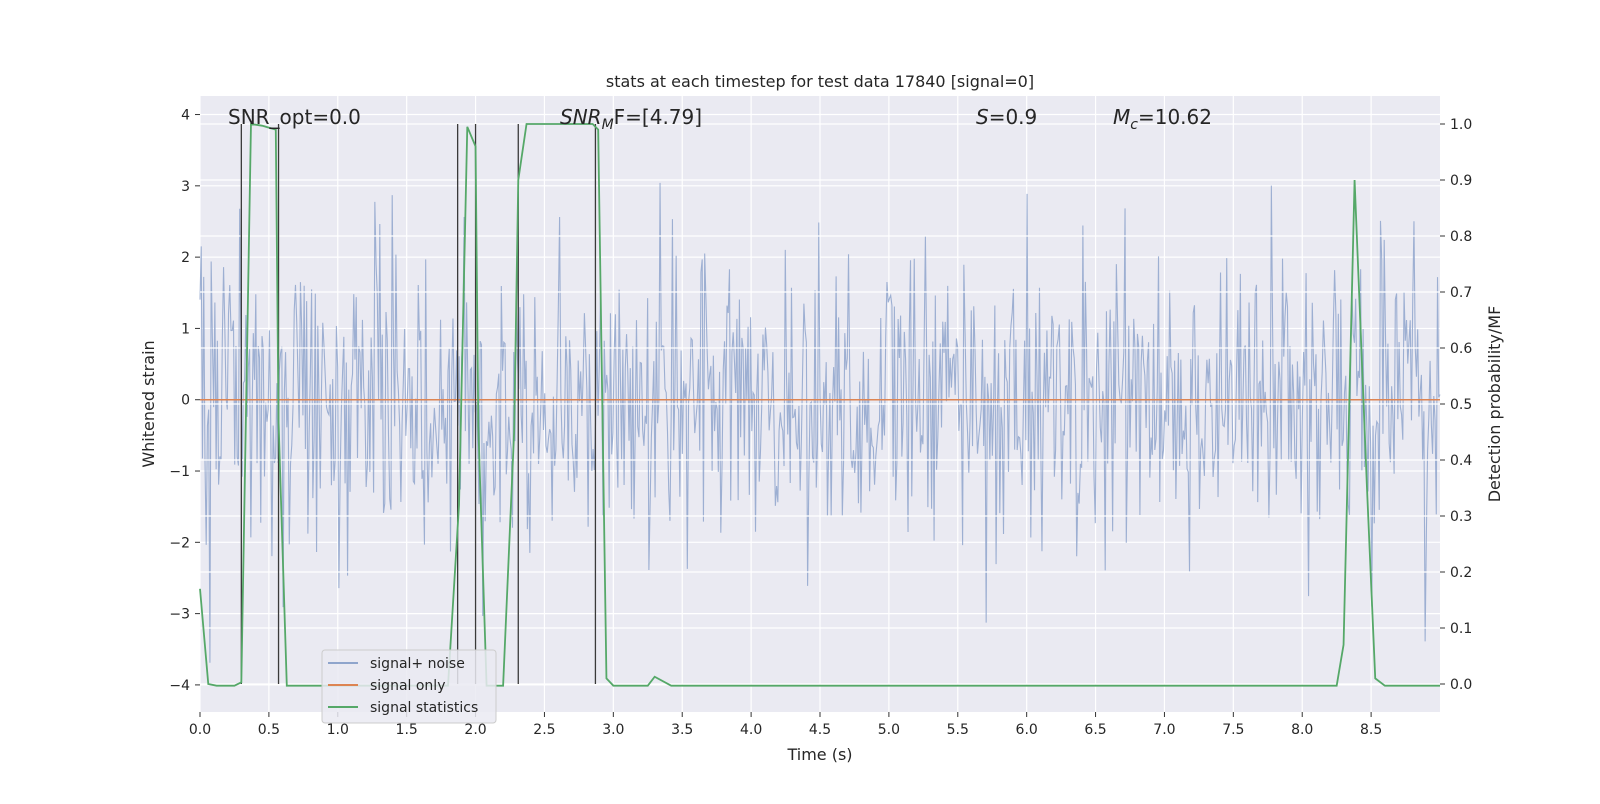 This screenshot has height=804, width=1600. What do you see at coordinates (185, 116) in the screenshot?
I see `y-tick-label-left: 4` at bounding box center [185, 116].